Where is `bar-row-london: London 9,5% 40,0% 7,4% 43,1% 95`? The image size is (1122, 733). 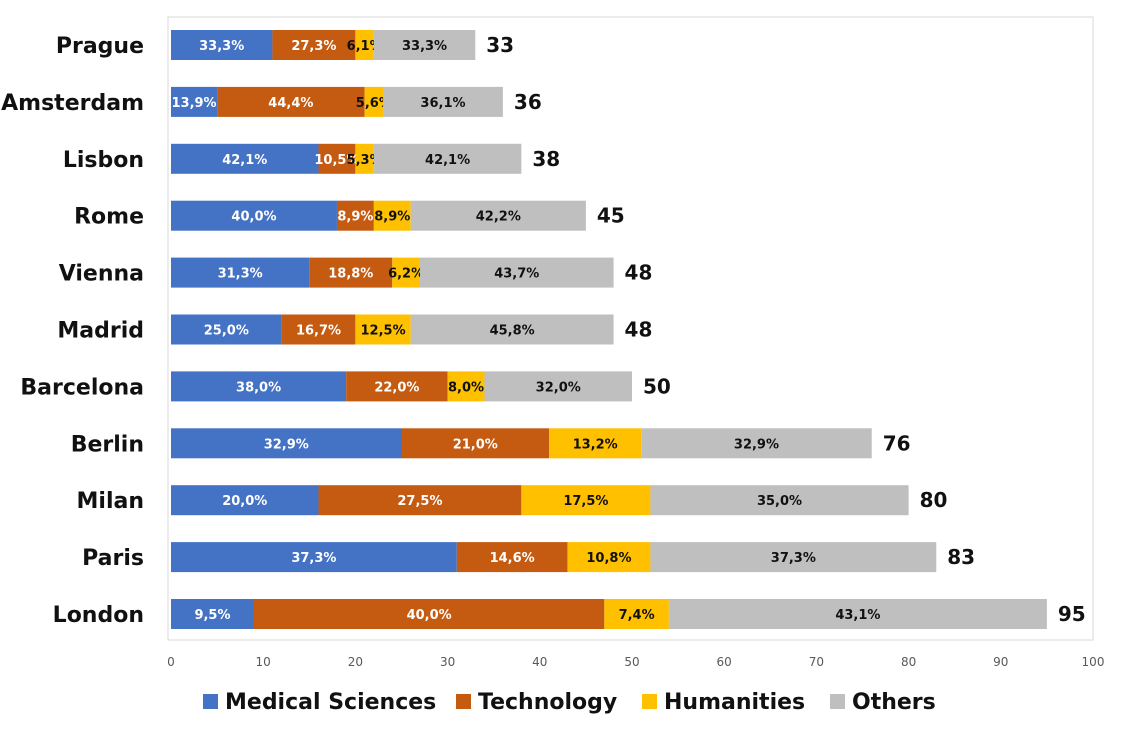
bar-row-london: London 9,5% 40,0% 7,4% 43,1% 95 is located at coordinates (569, 614).